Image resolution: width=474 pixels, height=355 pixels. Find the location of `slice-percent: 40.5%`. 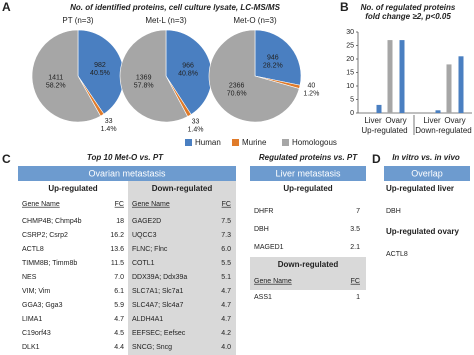

slice-percent: 40.5% is located at coordinates (100, 73).